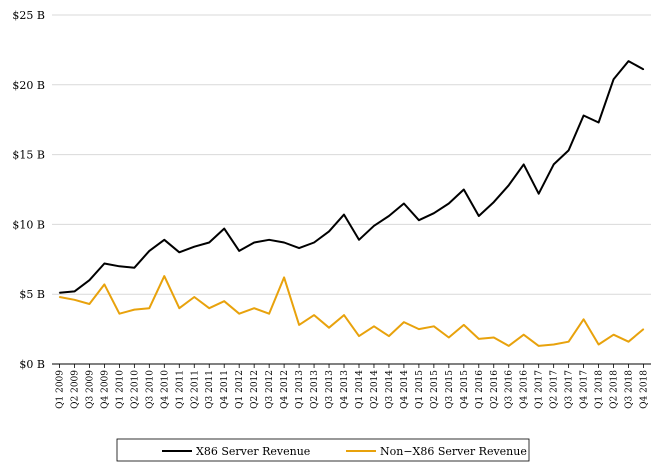  What do you see at coordinates (180, 389) in the screenshot?
I see `x-tick-label: Q1 2011` at bounding box center [180, 389].